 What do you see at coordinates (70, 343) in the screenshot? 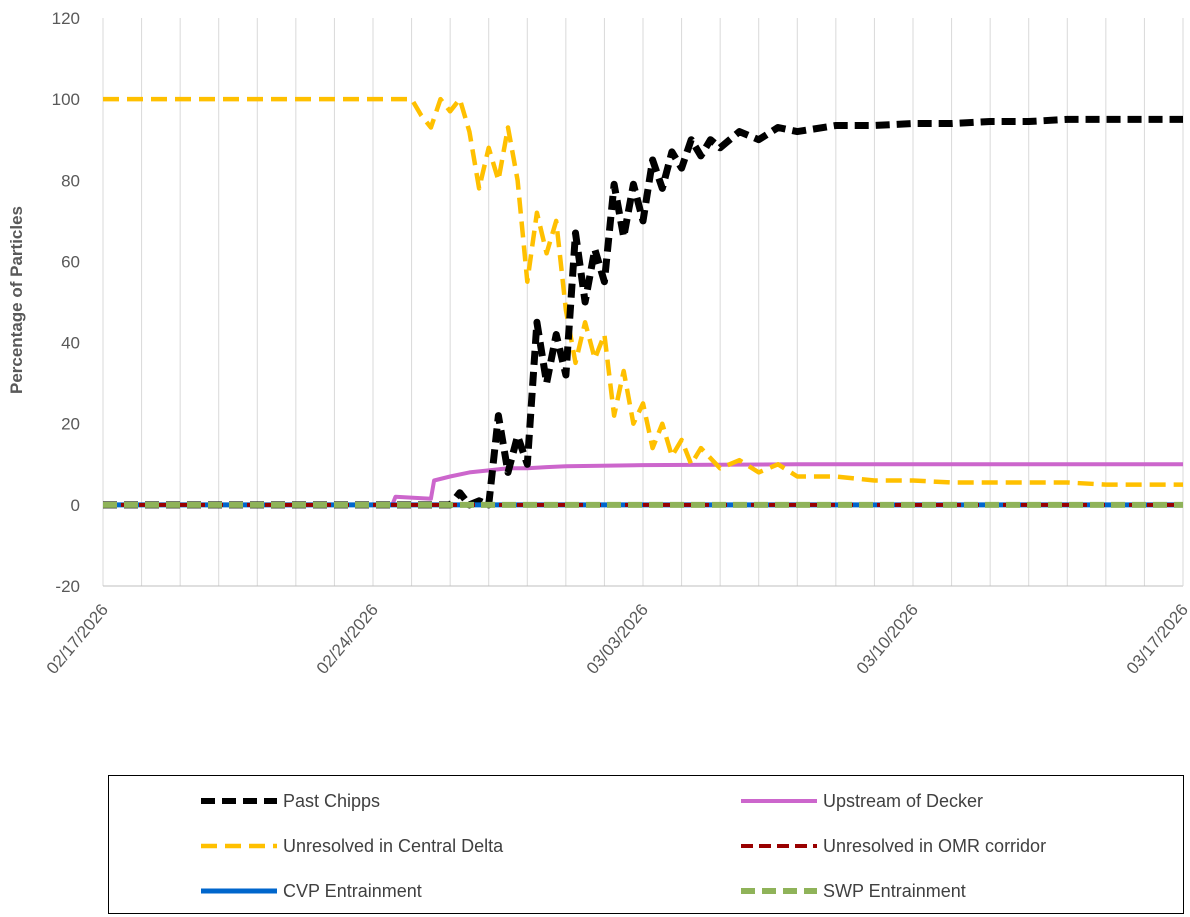
I see `y-tick-label: 40` at bounding box center [70, 343].